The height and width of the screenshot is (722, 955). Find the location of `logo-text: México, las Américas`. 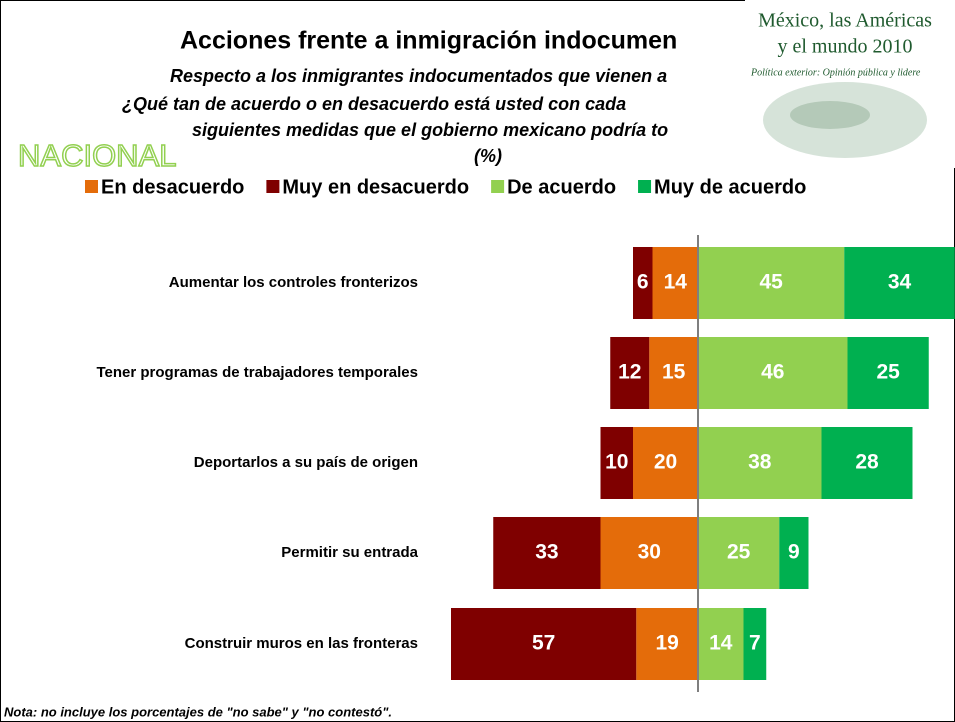

logo-text: México, las Américas is located at coordinates (845, 21).